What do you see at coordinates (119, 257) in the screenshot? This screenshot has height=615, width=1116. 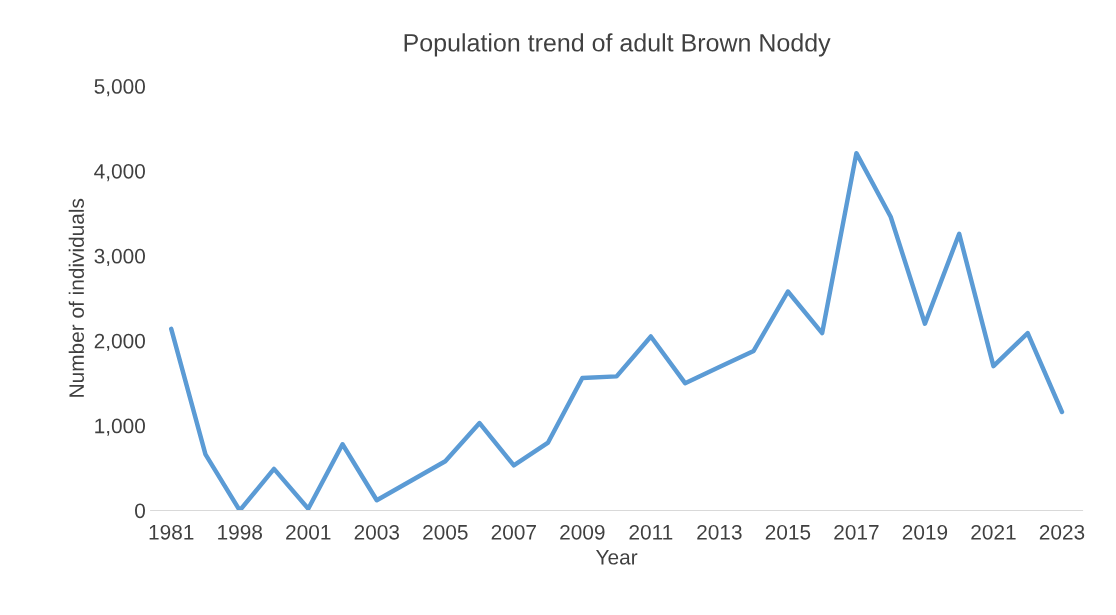 I see `y-tick-label: 3,000` at bounding box center [119, 257].